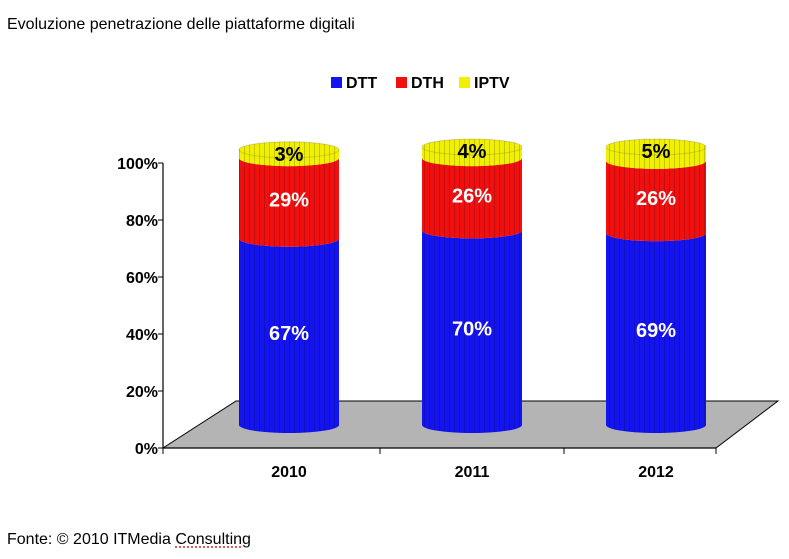 The height and width of the screenshot is (559, 789). What do you see at coordinates (142, 335) in the screenshot?
I see `y-tick-label: 40%` at bounding box center [142, 335].